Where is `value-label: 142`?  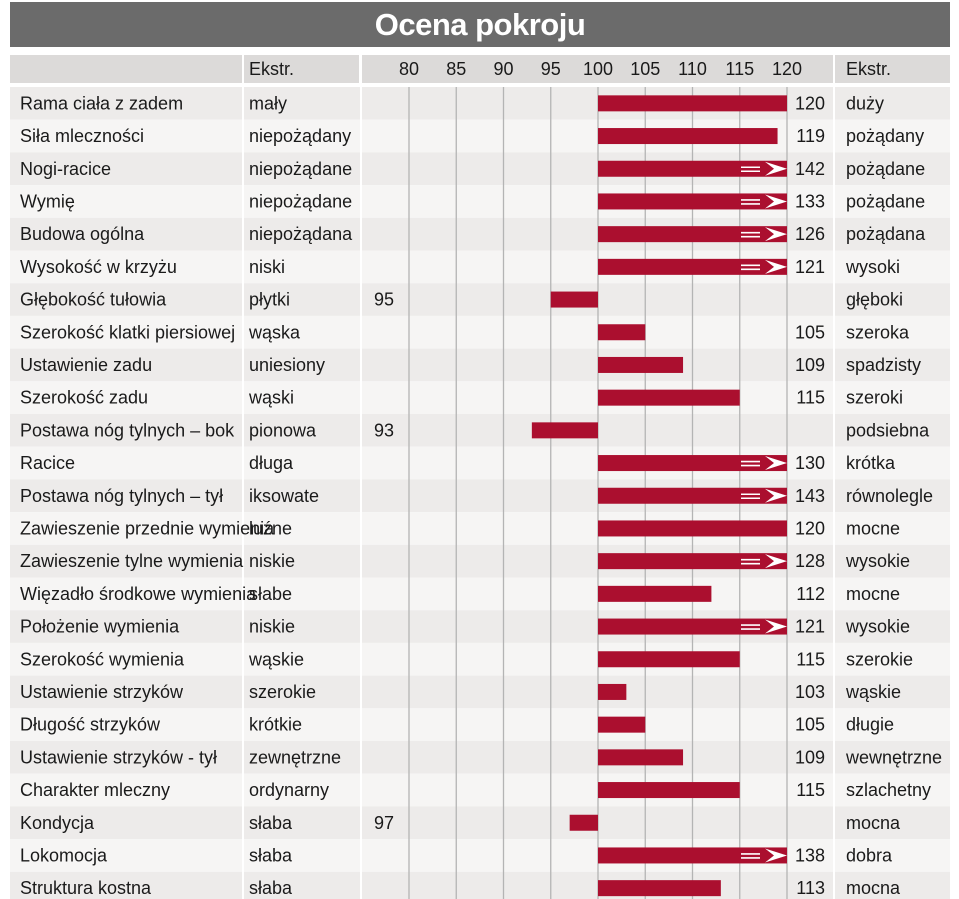 value-label: 142 is located at coordinates (810, 169).